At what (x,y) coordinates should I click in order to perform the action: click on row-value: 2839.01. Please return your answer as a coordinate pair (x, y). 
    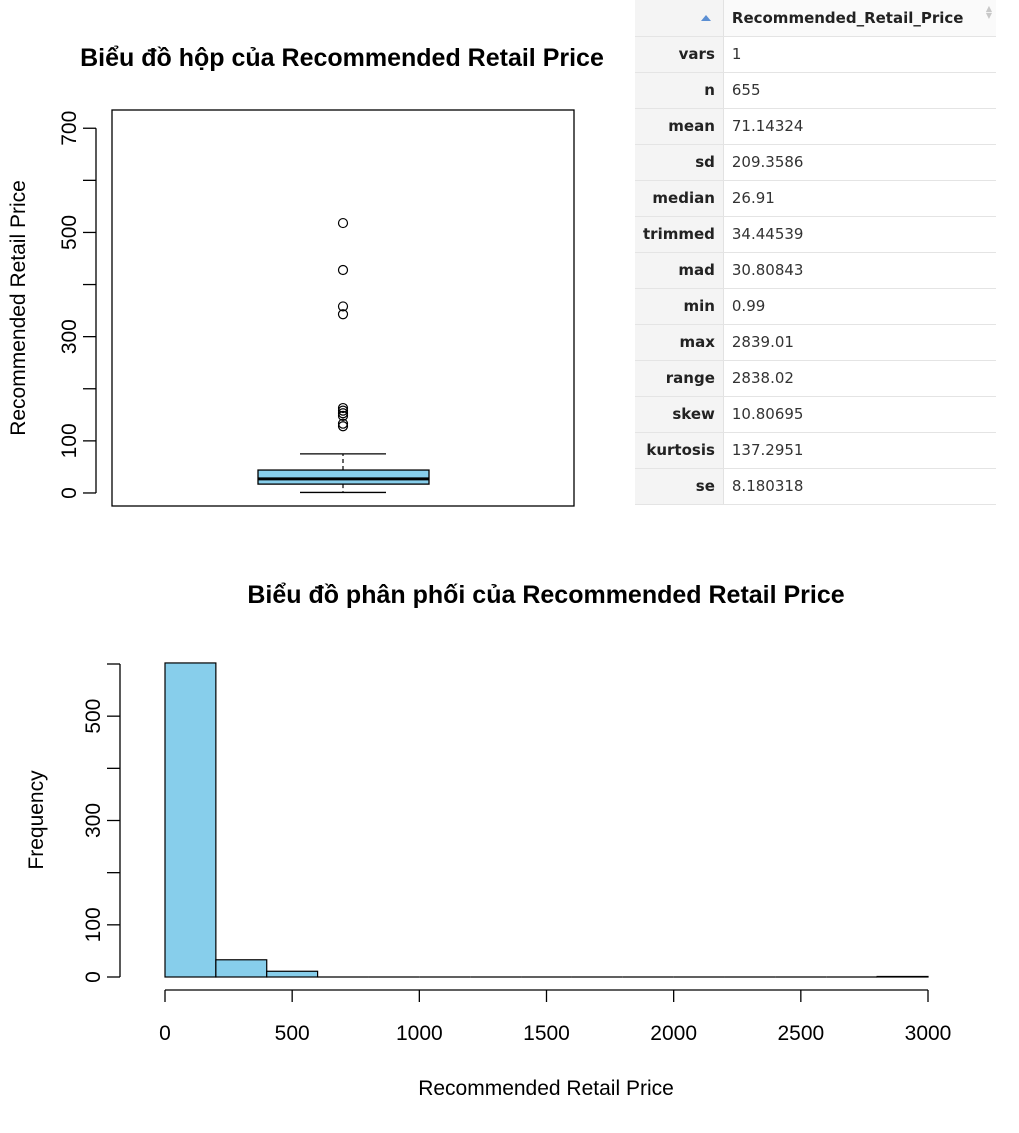
    Looking at the image, I should click on (859, 342).